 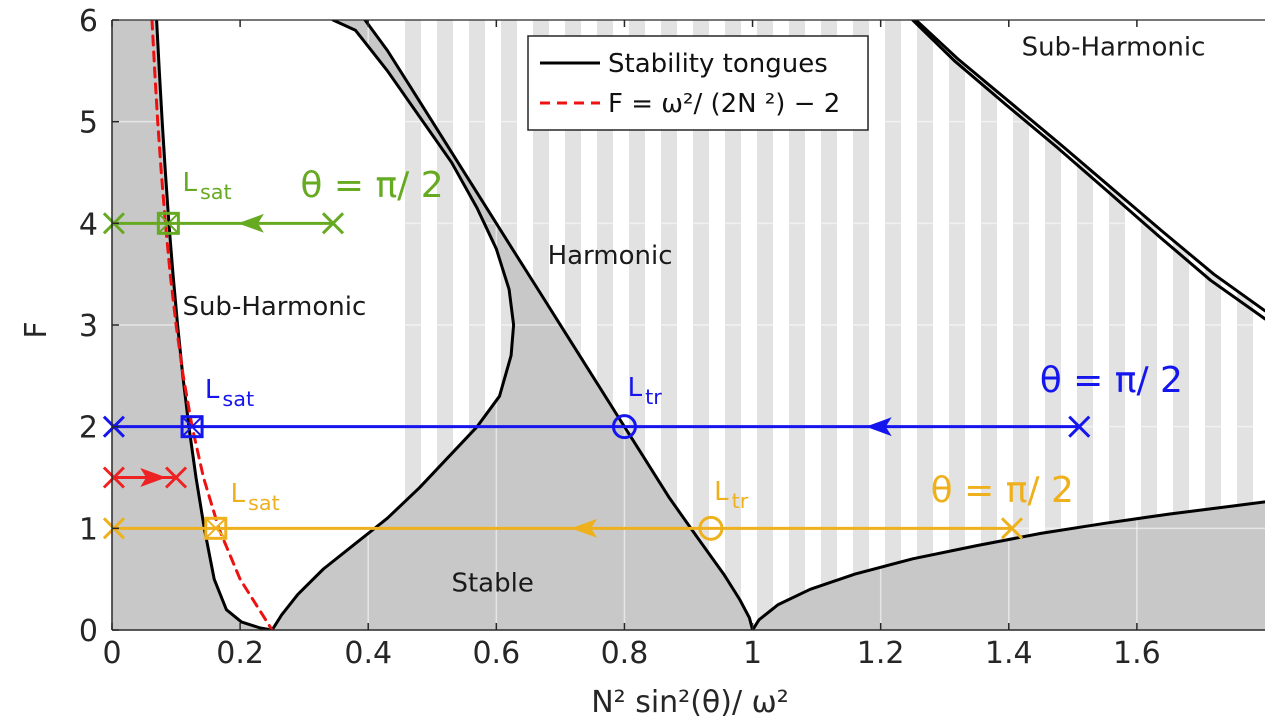 I want to click on x-tick-label: 1.2, so click(x=881, y=653).